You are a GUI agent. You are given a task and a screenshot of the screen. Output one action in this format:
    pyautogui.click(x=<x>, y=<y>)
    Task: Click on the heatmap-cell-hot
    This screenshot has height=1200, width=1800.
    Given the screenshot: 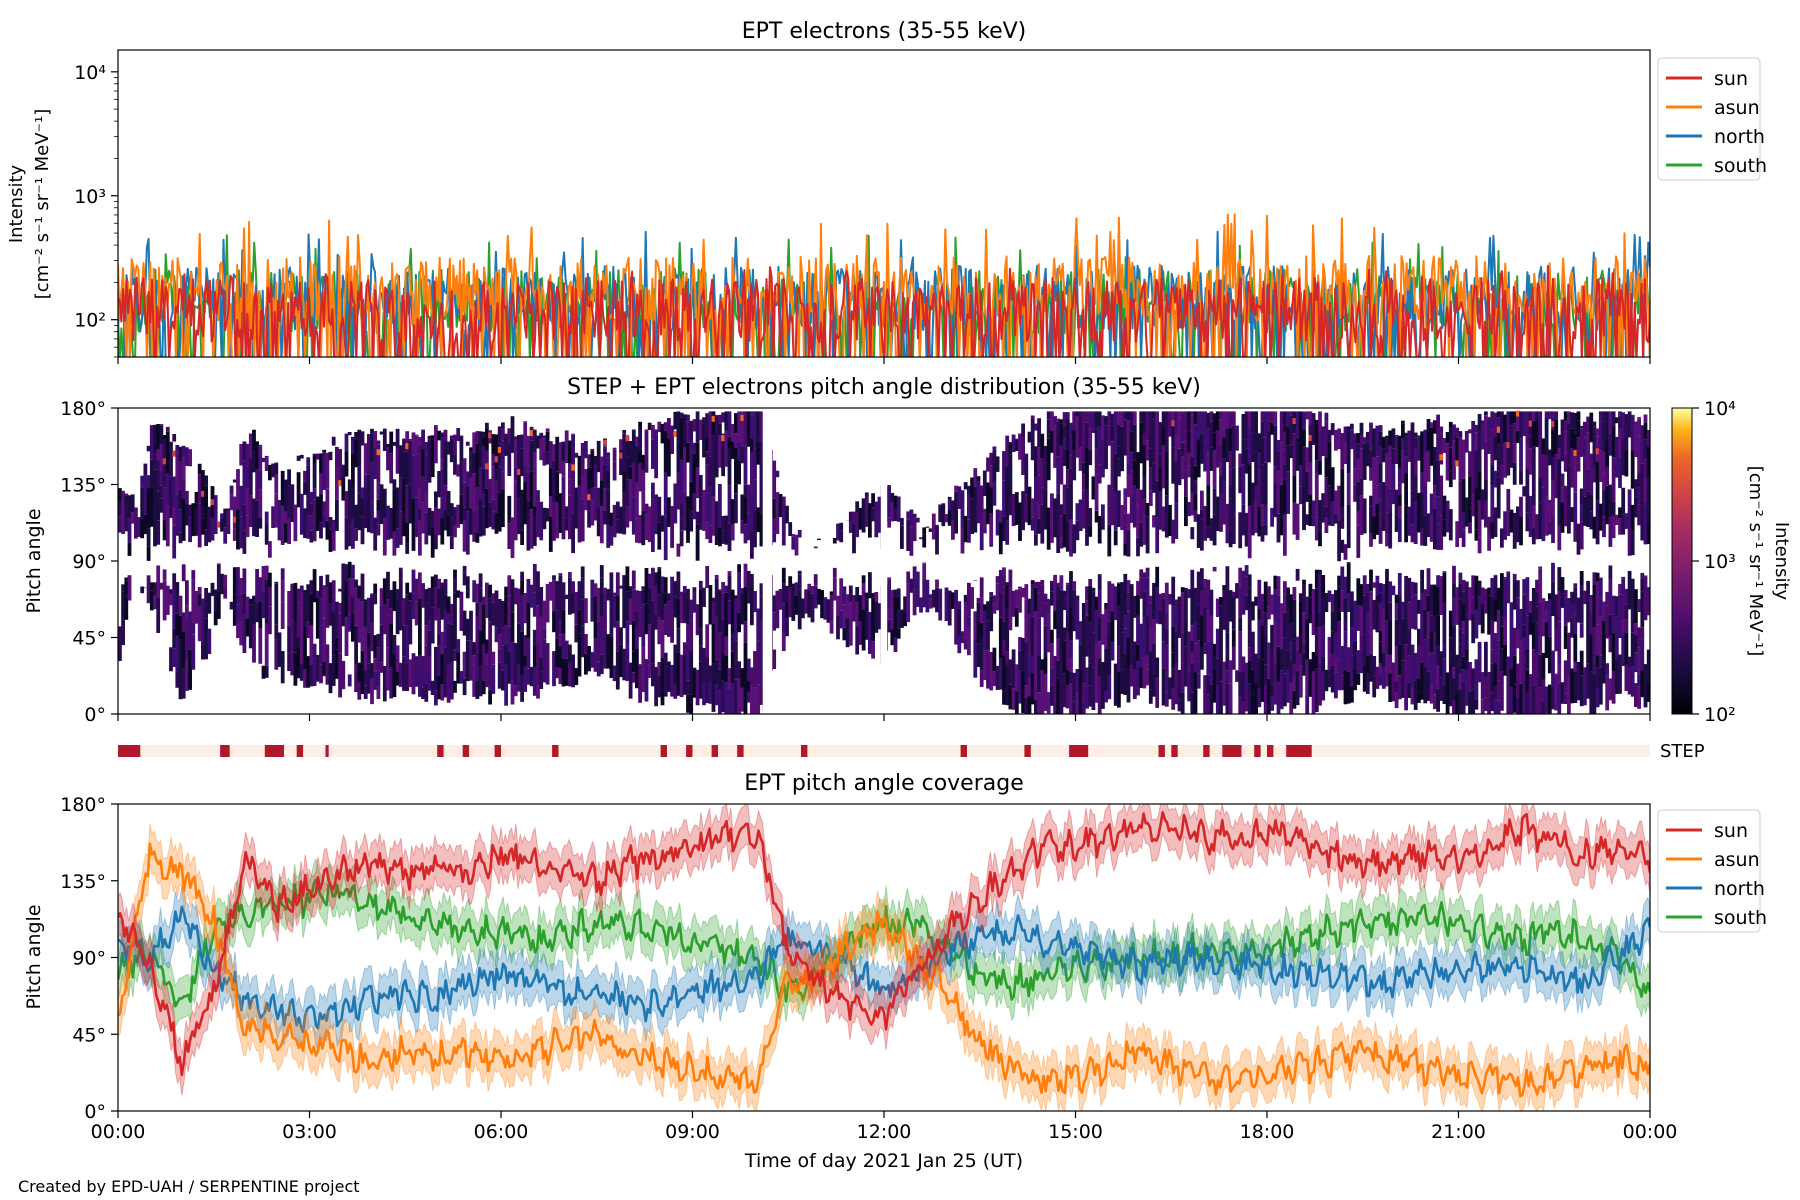 What is the action you would take?
    pyautogui.click(x=1597, y=451)
    